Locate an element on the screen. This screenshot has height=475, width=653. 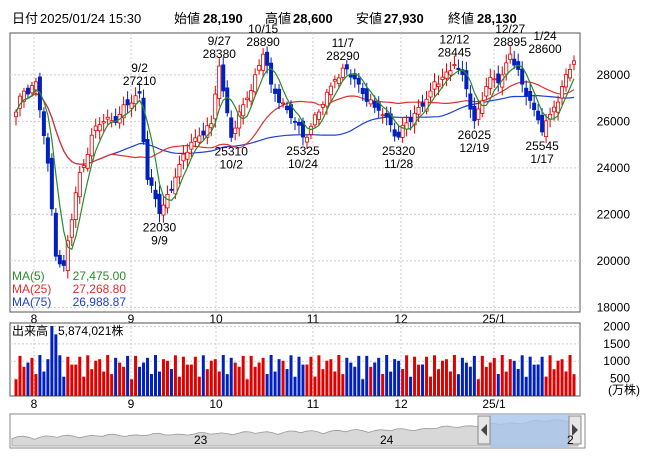
ma25-legend-label: MA(25) is located at coordinates (31, 289).